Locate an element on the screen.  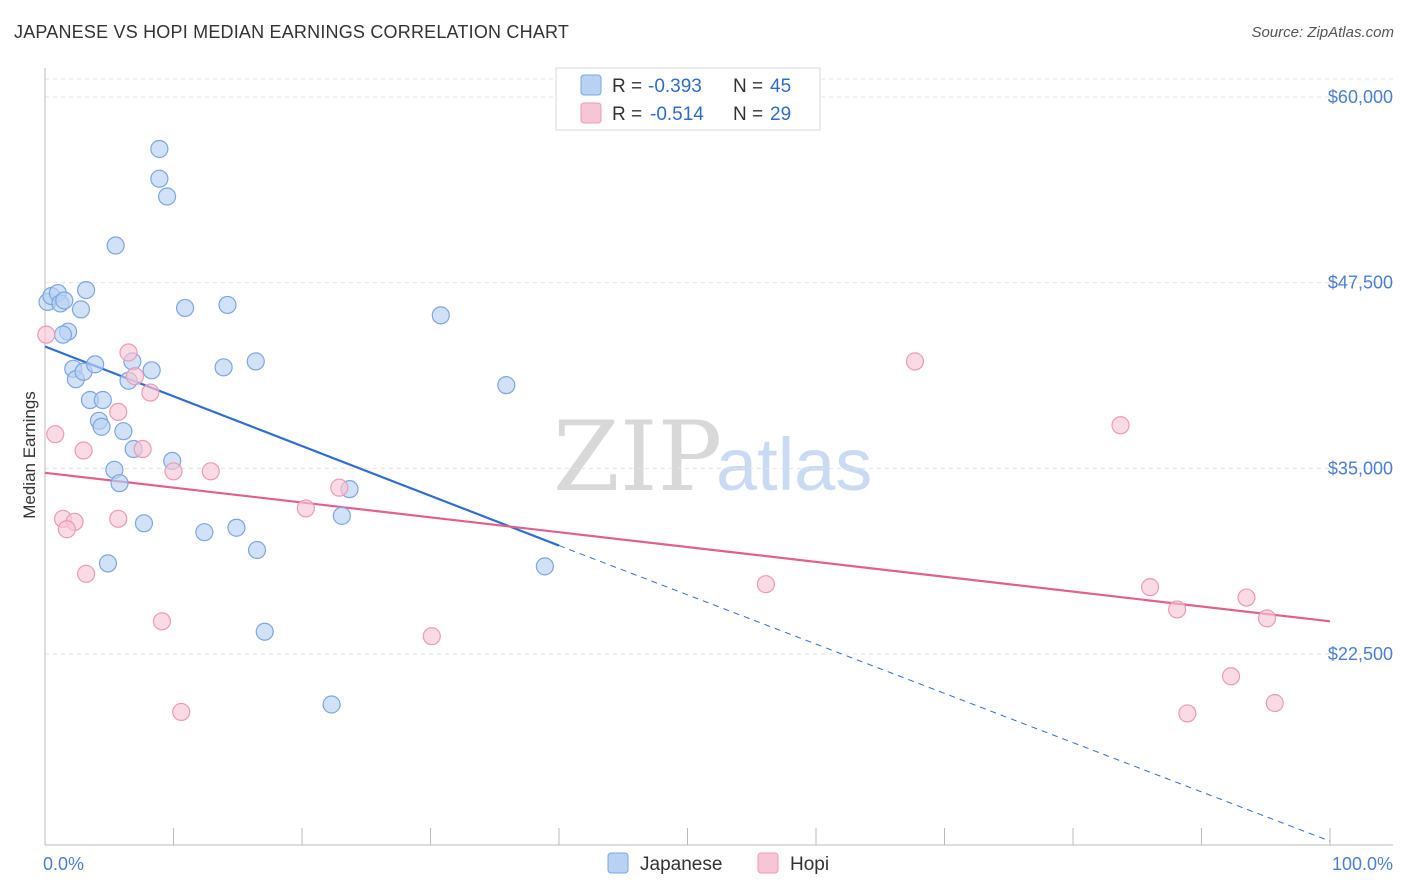
legend-n-label-japanese: N = is located at coordinates (748, 86).